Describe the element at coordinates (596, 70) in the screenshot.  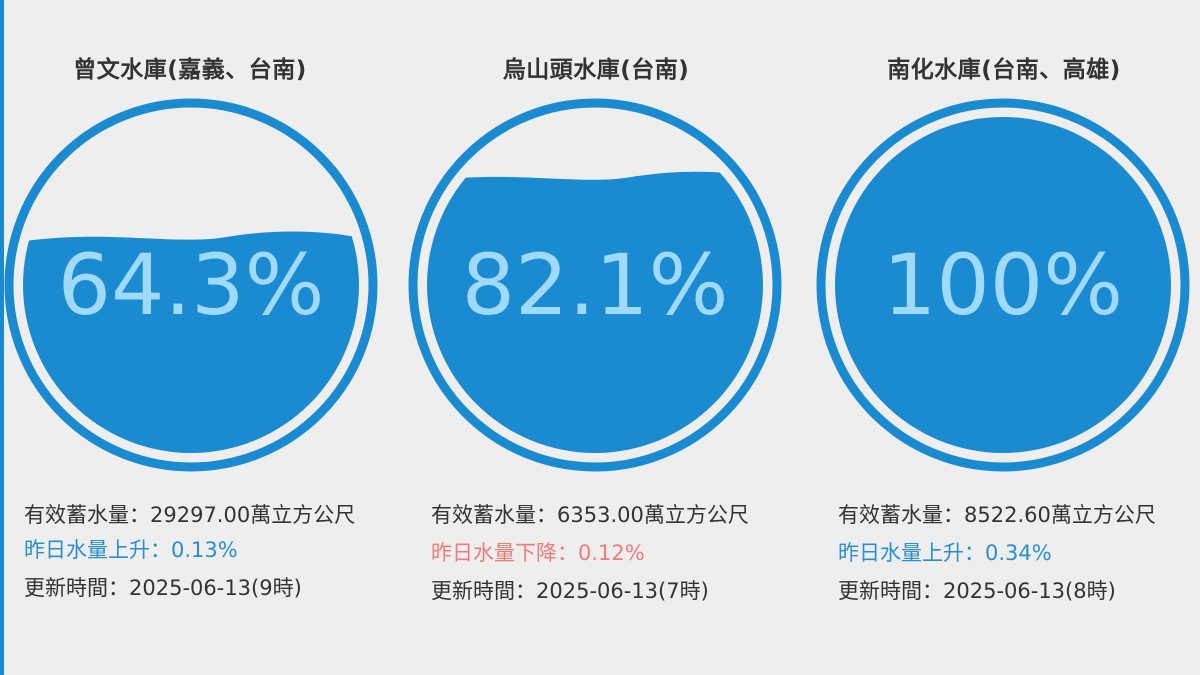
I see `reservoir-title: 烏山頭水庫(台南)` at that location.